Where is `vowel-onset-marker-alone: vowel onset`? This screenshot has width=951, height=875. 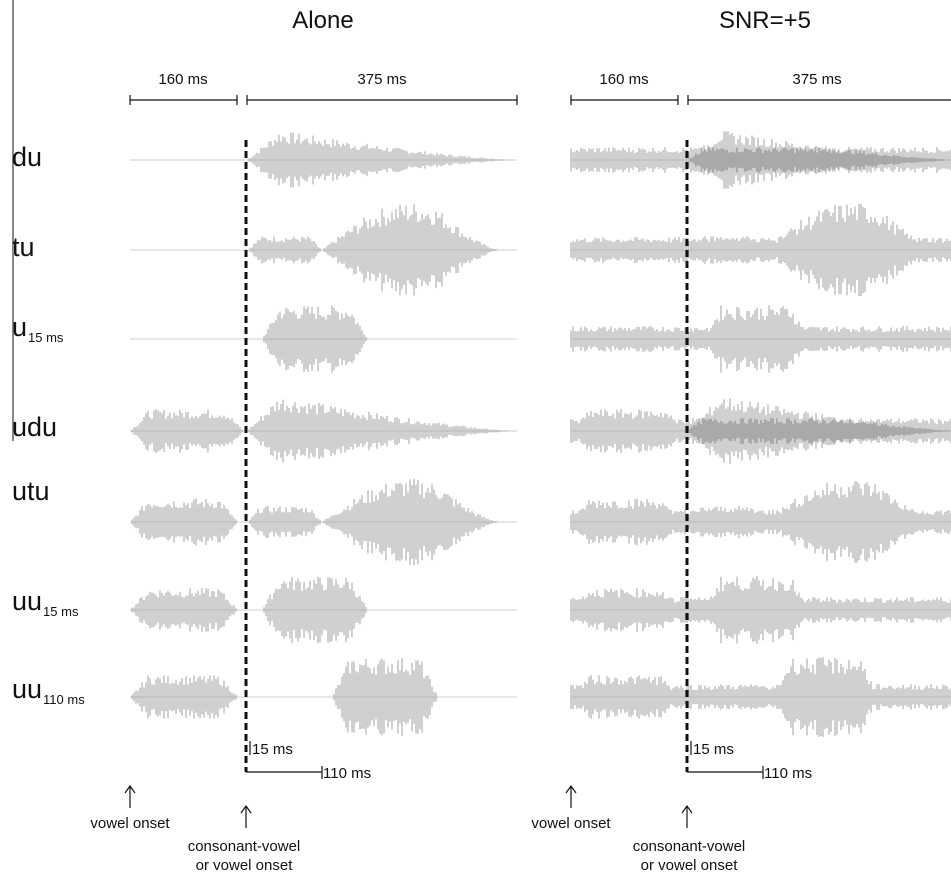
vowel-onset-marker-alone: vowel onset is located at coordinates (130, 808).